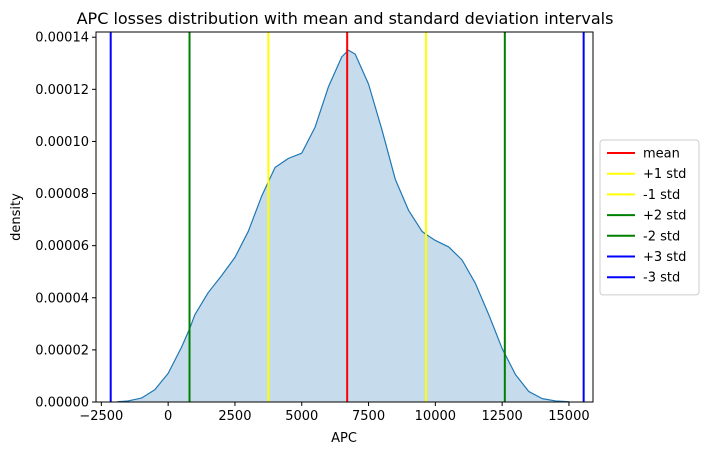 This screenshot has height=455, width=705. Describe the element at coordinates (664, 216) in the screenshot. I see `legend-label: +2 std` at that location.